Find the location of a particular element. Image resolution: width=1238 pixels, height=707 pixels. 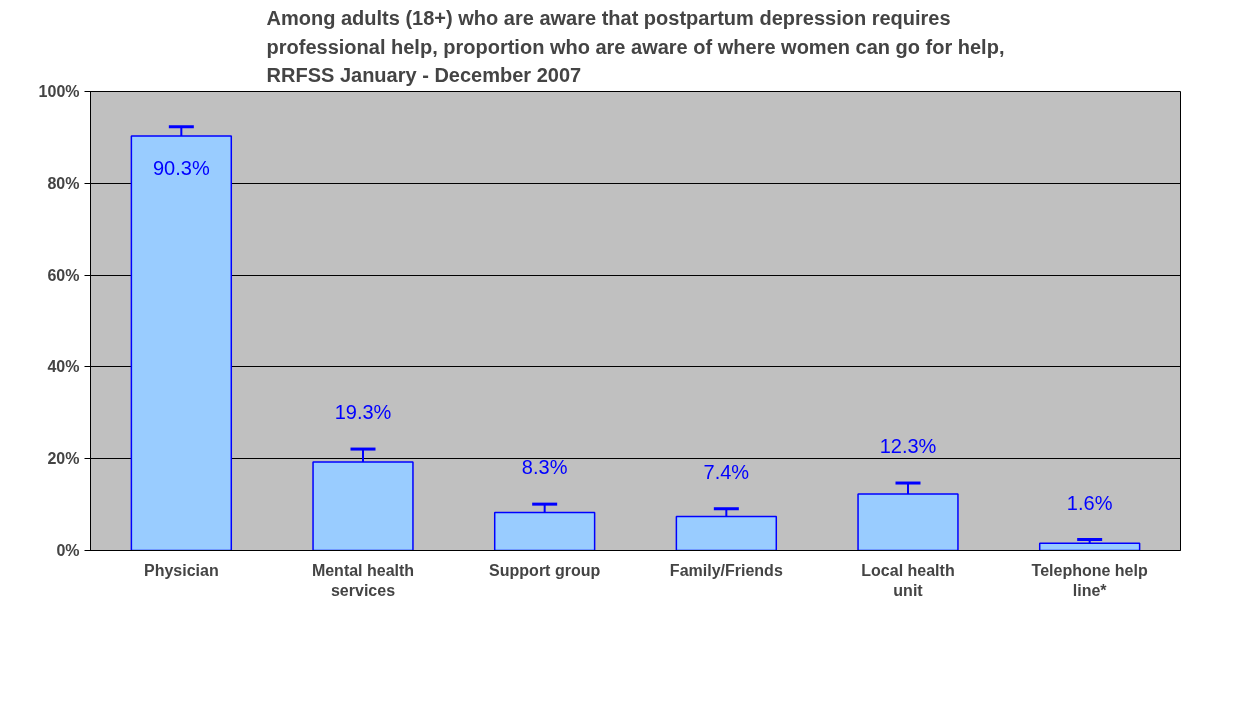

y-tick-label: 40% is located at coordinates (63, 367).